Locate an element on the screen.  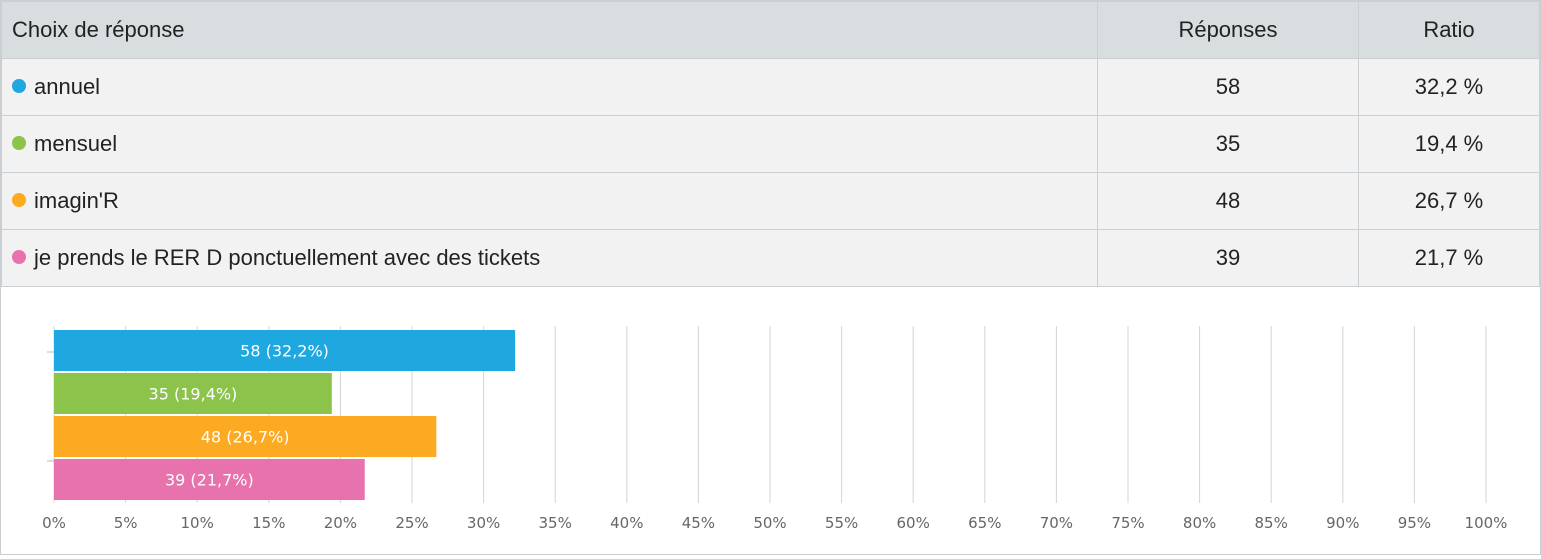
header-responses: Réponses is located at coordinates (1228, 30).